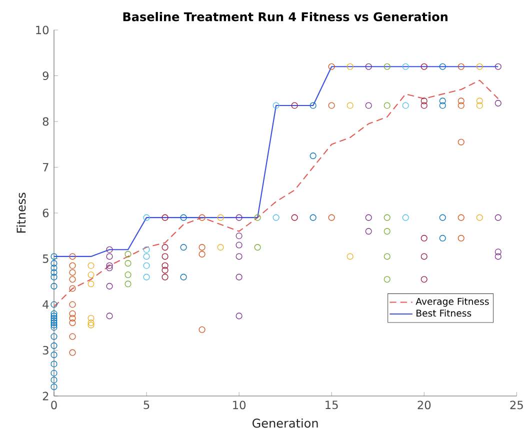 This screenshot has width=529, height=440. Describe the element at coordinates (45, 167) in the screenshot. I see `y-tick-label: 7` at that location.